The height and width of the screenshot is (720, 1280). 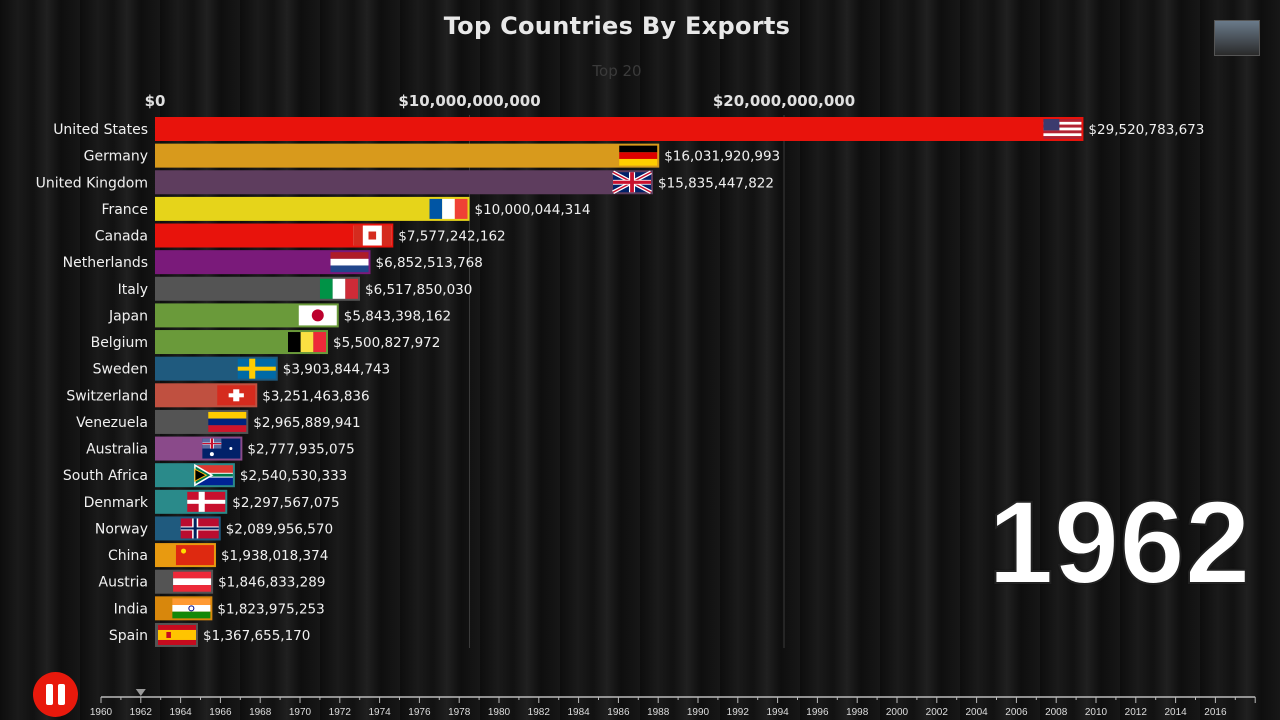 What do you see at coordinates (295, 288) in the screenshot?
I see `bar-row: Italy $6,517,850,030` at bounding box center [295, 288].